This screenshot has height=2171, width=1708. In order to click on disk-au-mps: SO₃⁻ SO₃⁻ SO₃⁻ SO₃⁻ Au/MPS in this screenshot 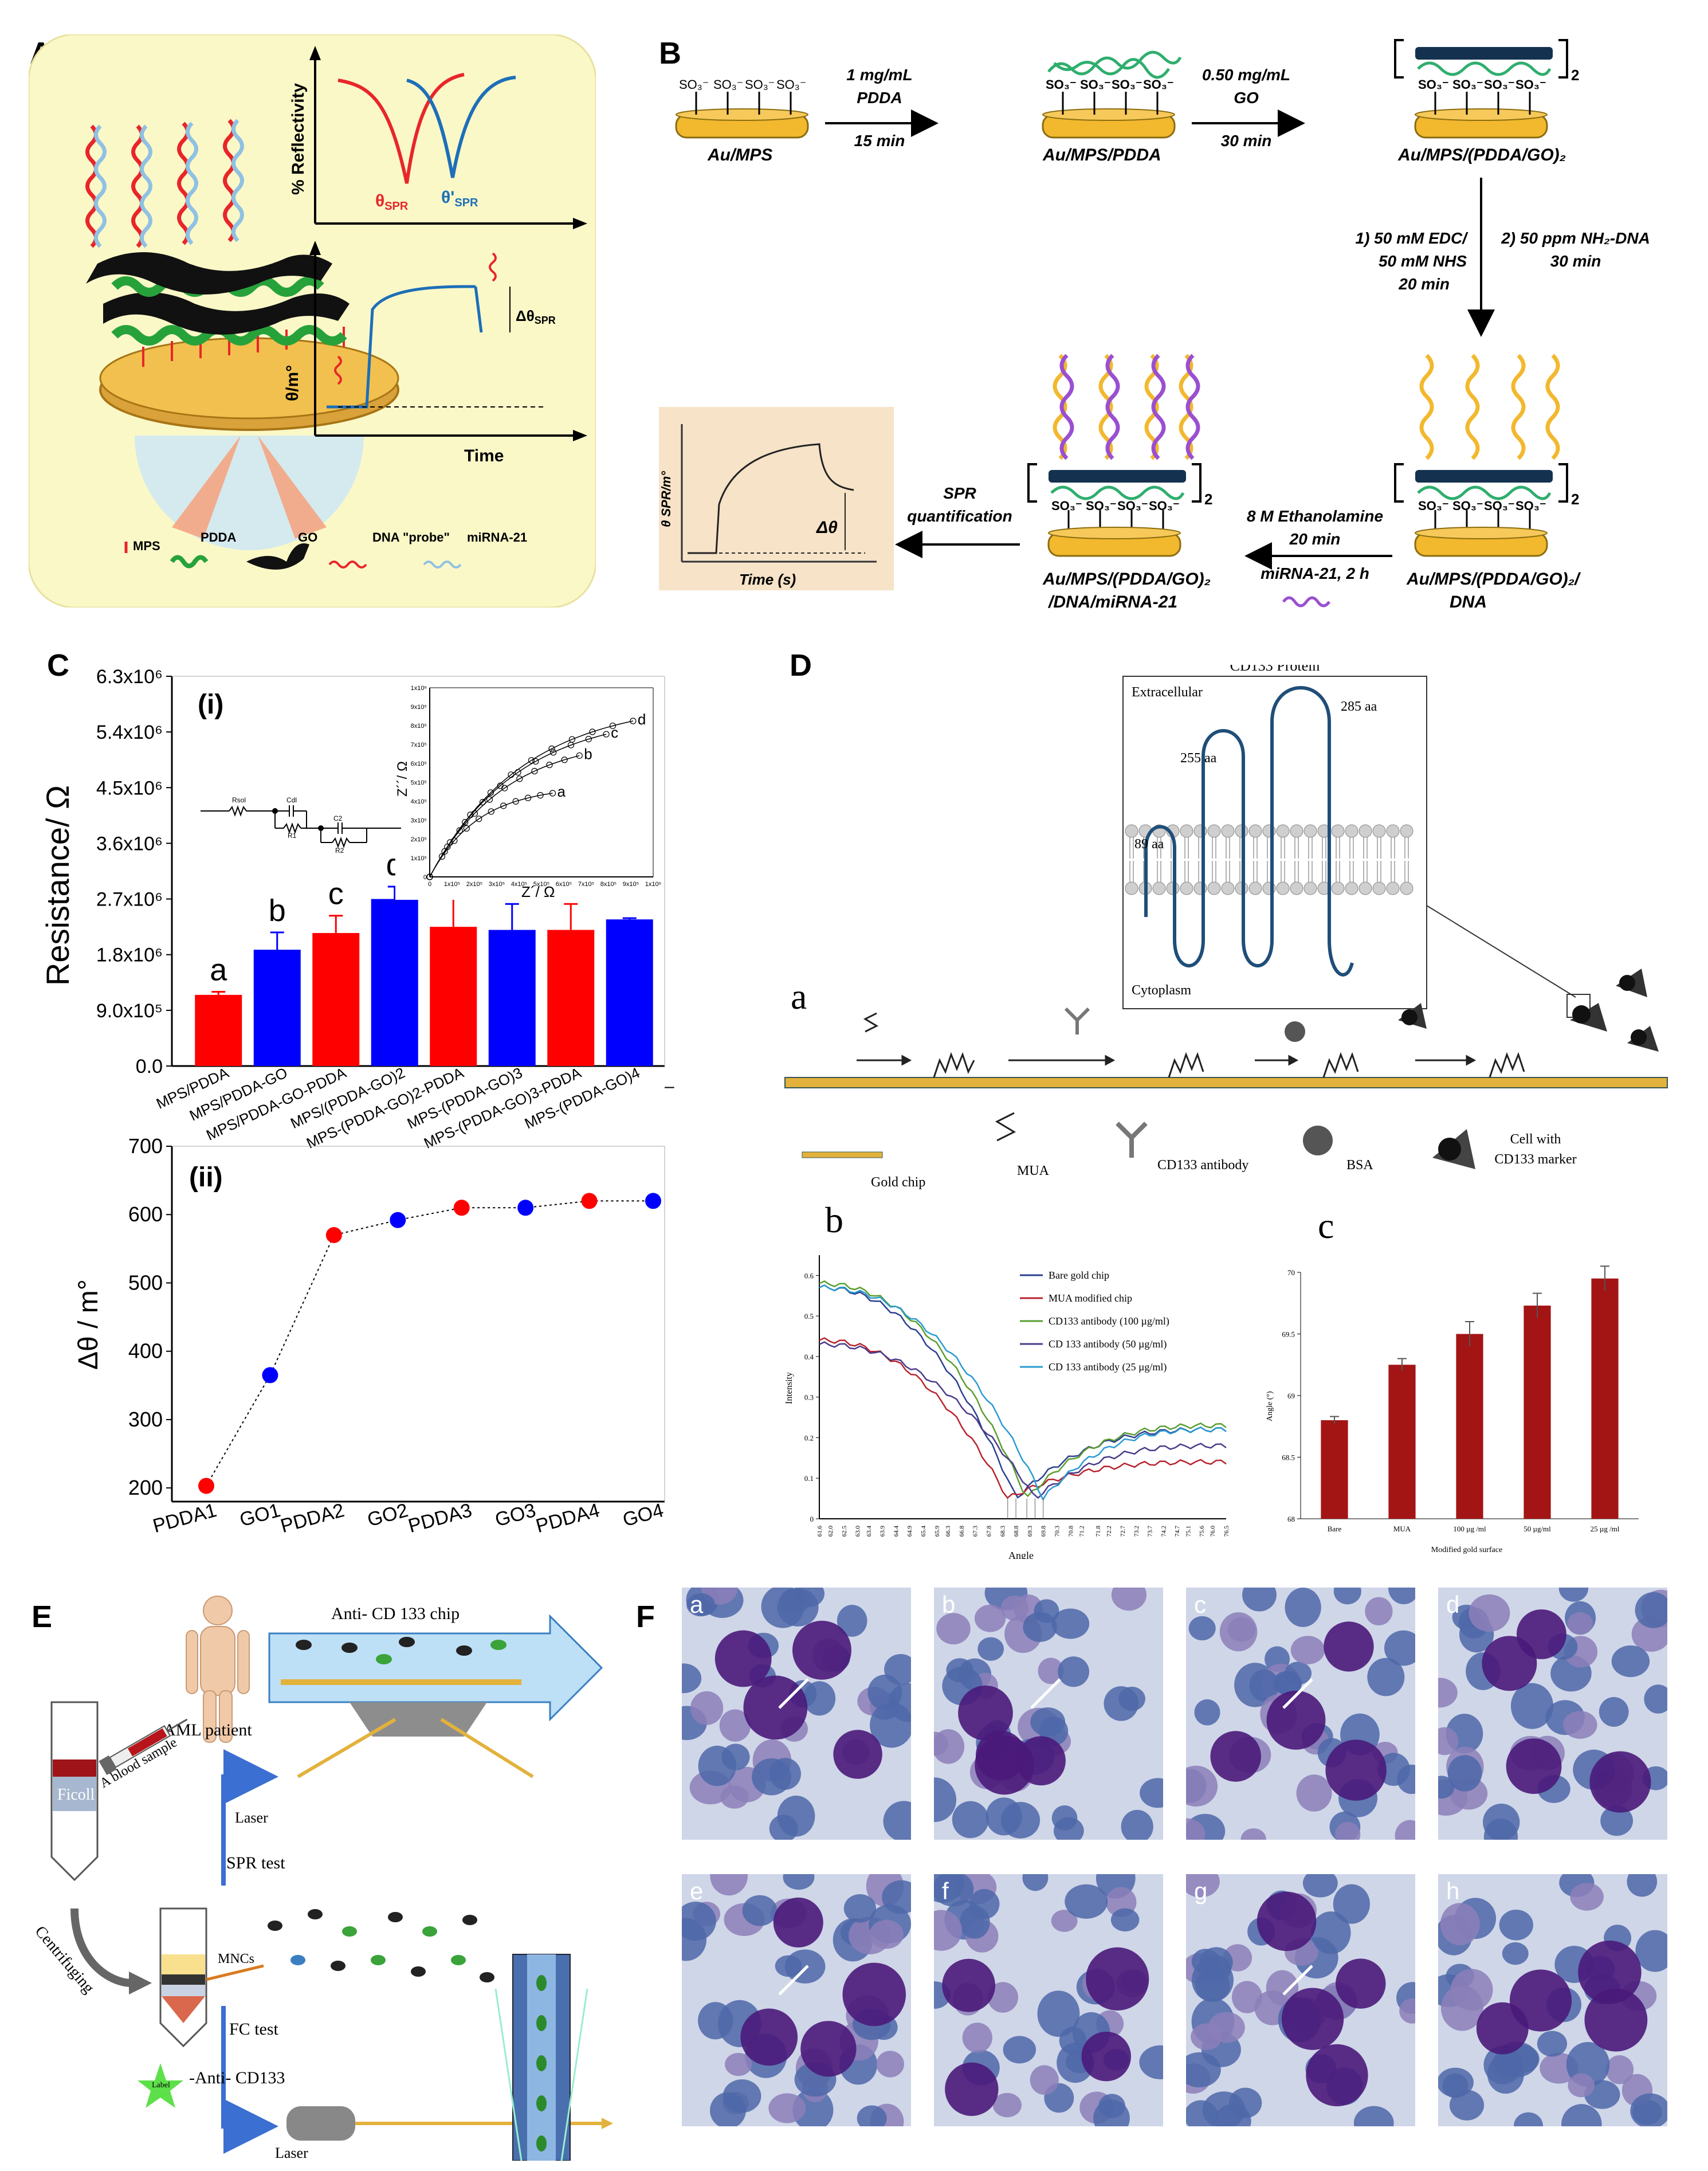, I will do `click(742, 120)`.